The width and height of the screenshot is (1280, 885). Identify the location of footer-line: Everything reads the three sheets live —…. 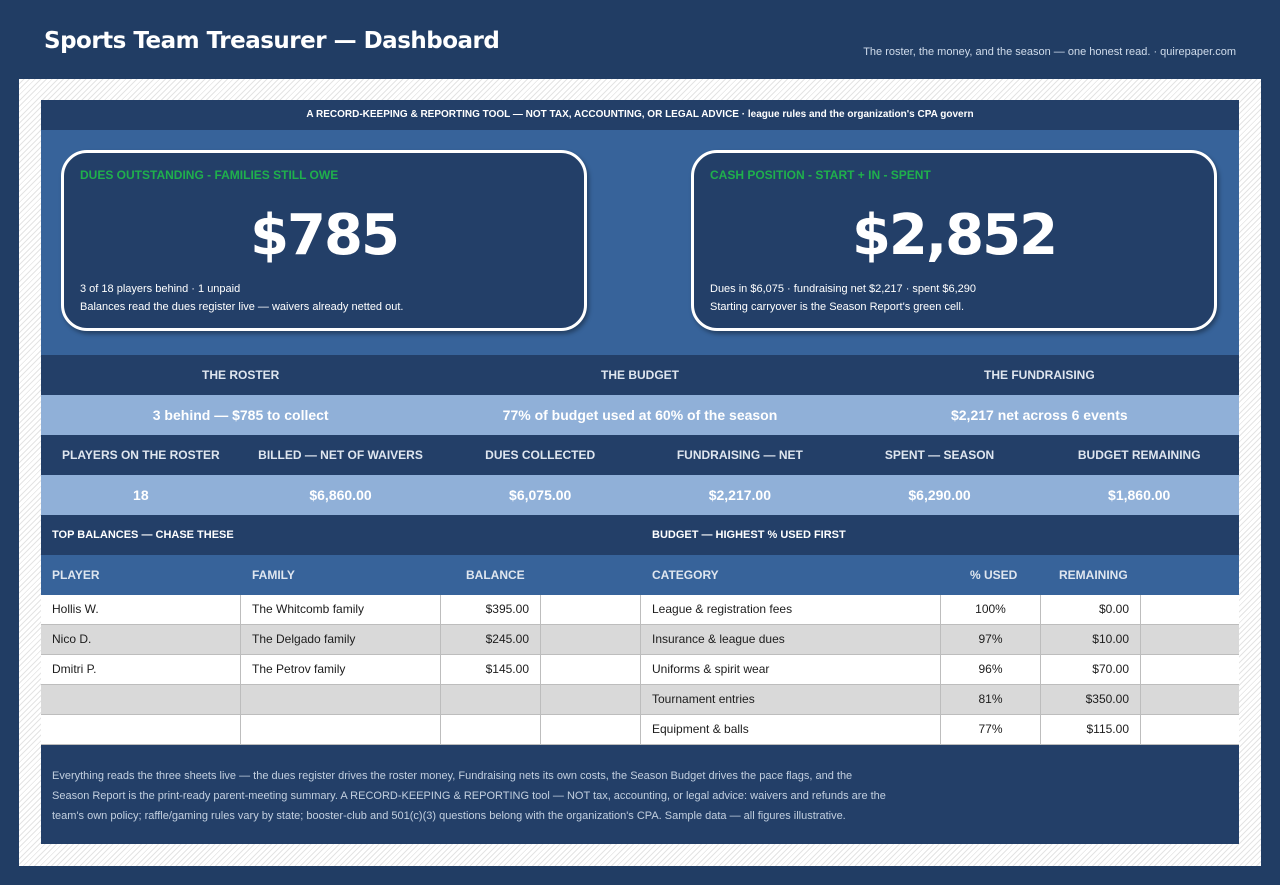
(452, 776).